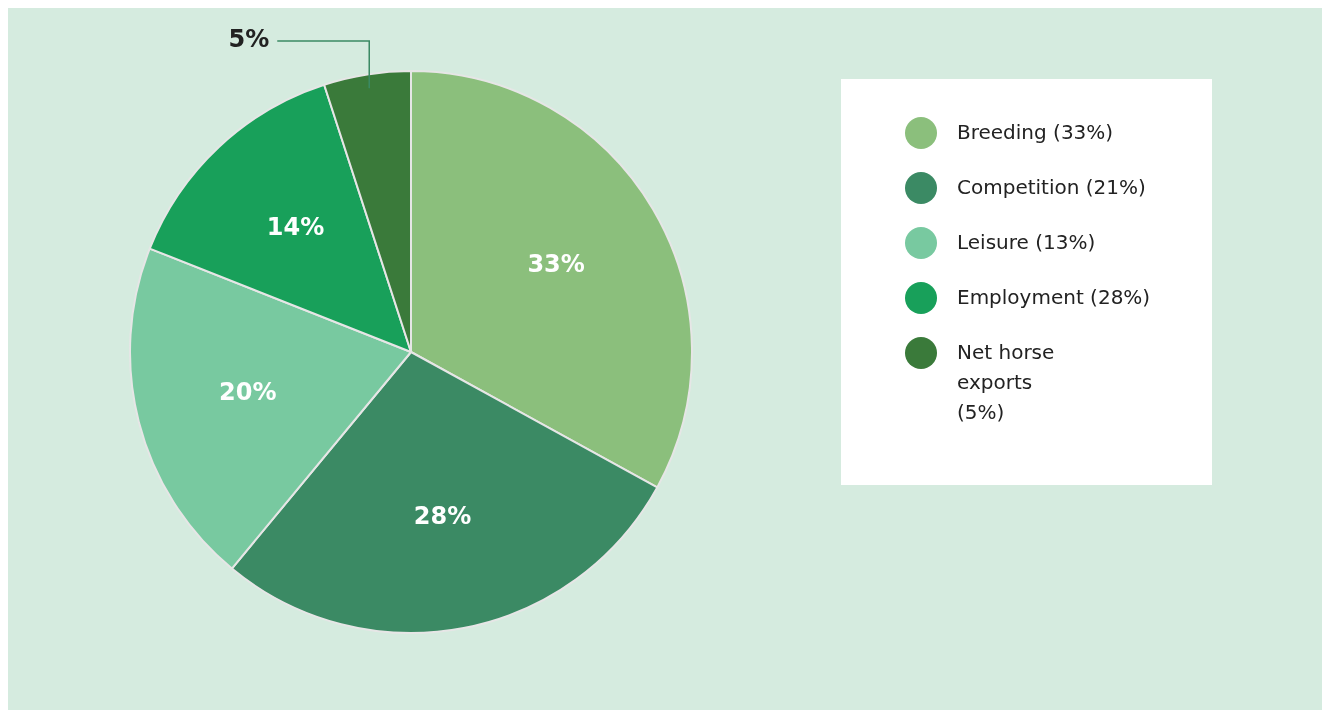 This screenshot has width=1323, height=711. What do you see at coordinates (1054, 297) in the screenshot?
I see `legend-label: Employment (28%)` at bounding box center [1054, 297].